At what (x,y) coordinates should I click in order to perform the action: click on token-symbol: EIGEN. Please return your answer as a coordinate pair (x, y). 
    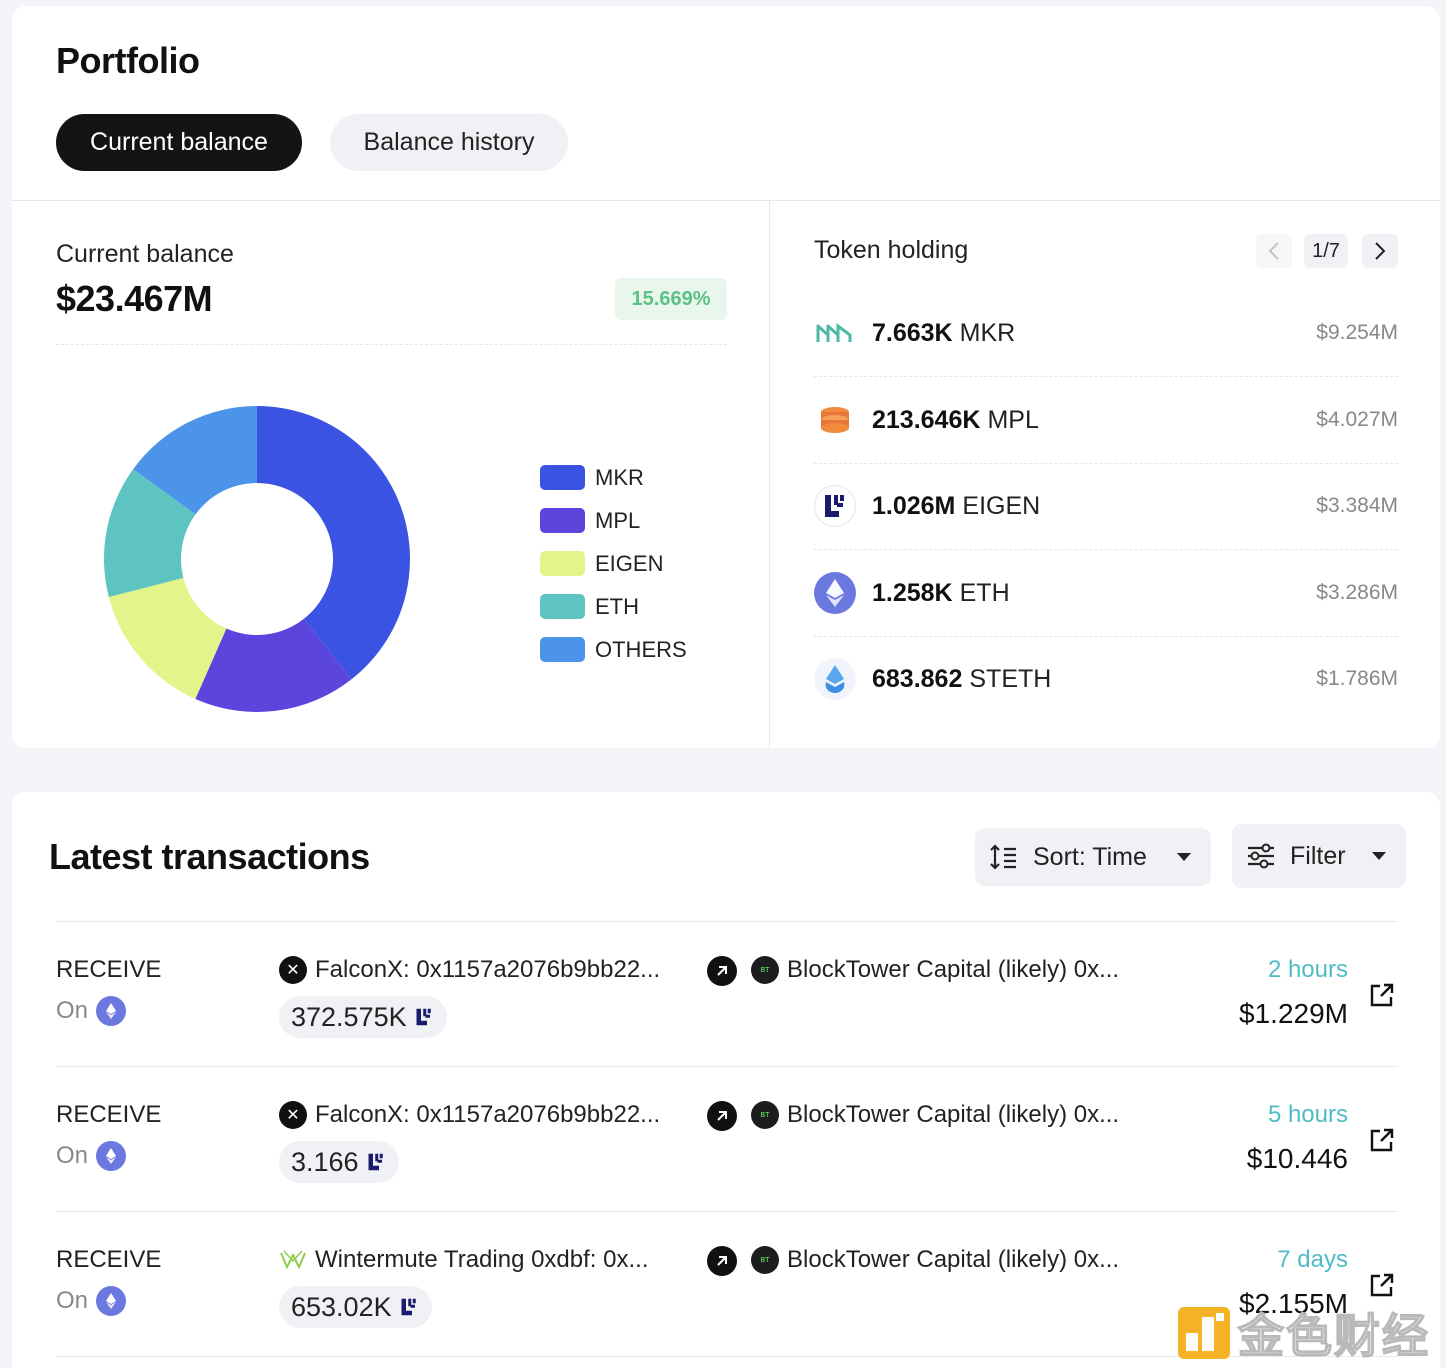
    Looking at the image, I should click on (1001, 505).